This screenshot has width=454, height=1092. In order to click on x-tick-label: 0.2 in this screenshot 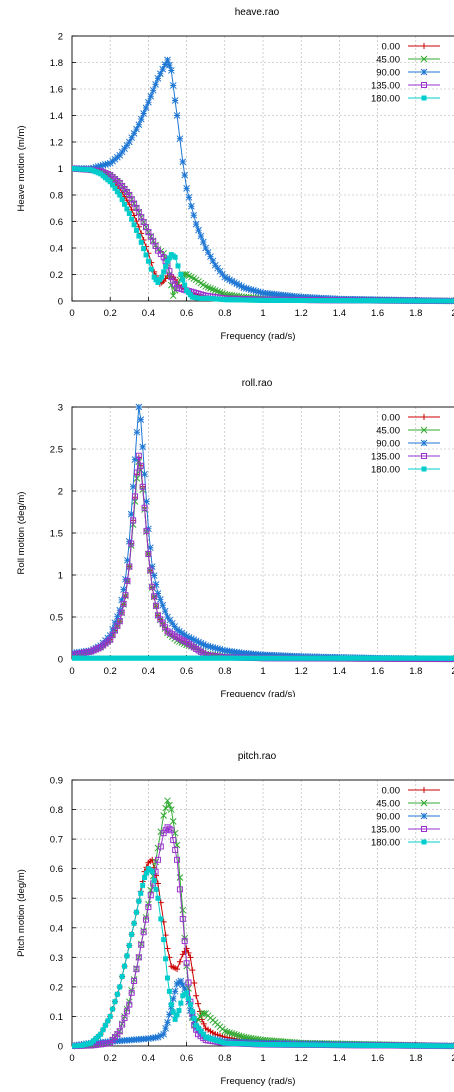, I will do `click(110, 313)`.